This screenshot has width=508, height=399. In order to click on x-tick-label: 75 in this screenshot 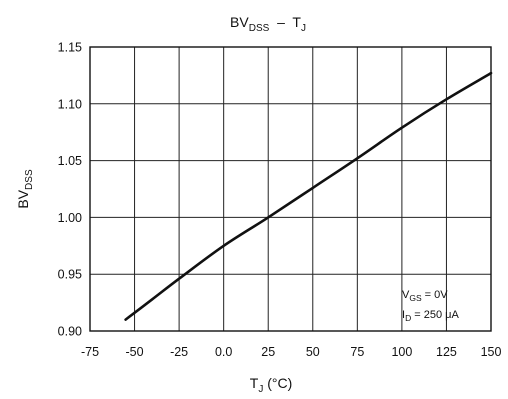, I will do `click(357, 352)`.